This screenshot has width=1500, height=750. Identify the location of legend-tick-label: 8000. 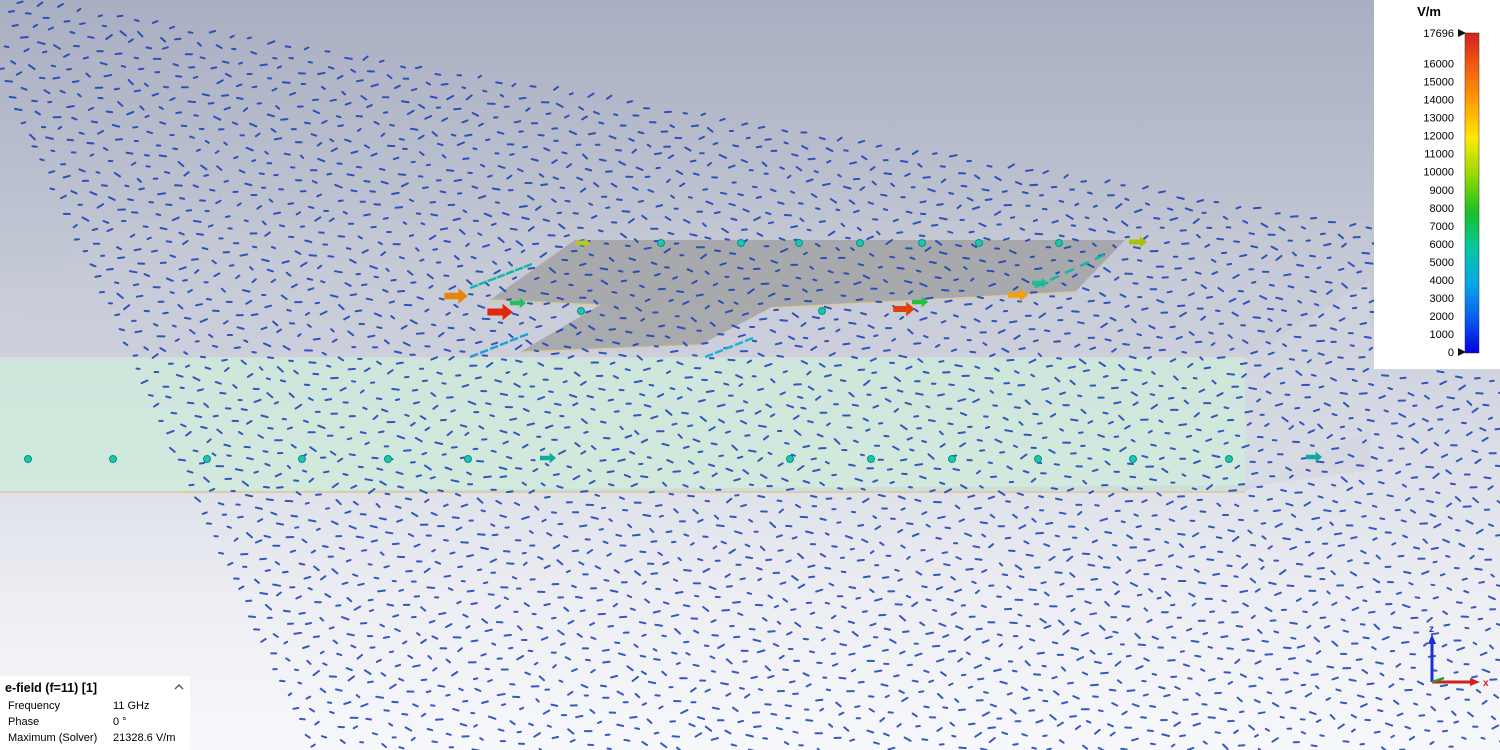
(1442, 209).